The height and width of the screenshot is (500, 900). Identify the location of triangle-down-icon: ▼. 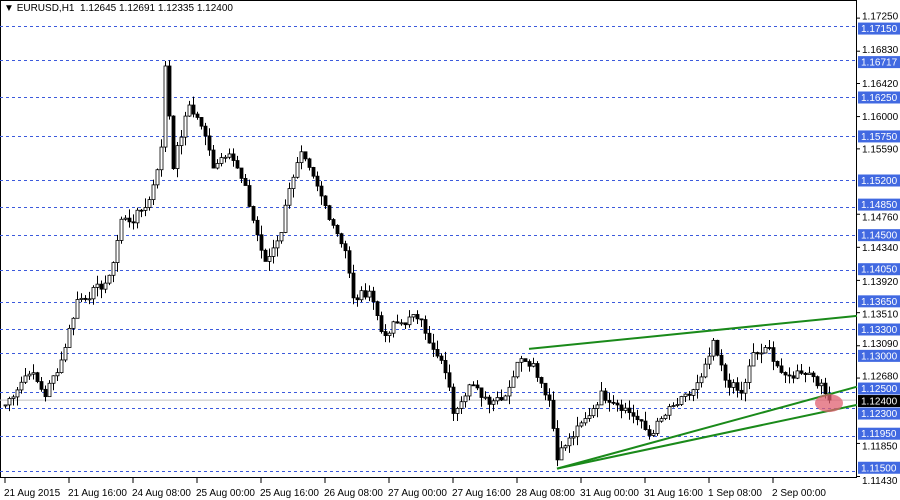
(10, 8).